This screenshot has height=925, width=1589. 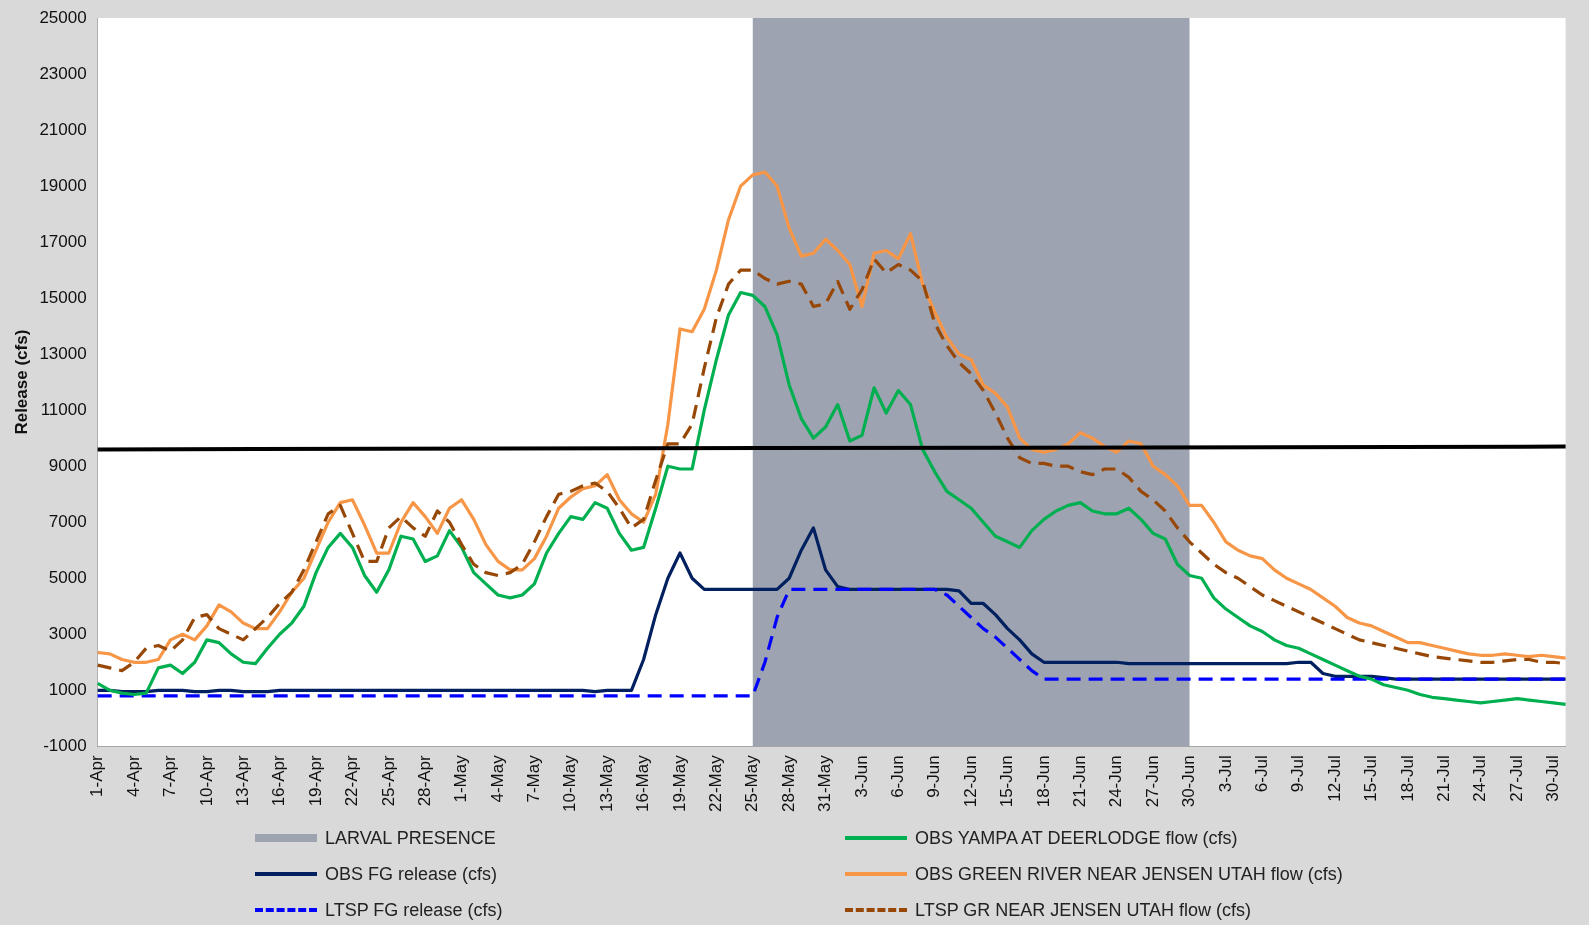 What do you see at coordinates (1083, 910) in the screenshot?
I see `legend-label: LTSP GR NEAR JENSEN UTAH flow (cfs)` at bounding box center [1083, 910].